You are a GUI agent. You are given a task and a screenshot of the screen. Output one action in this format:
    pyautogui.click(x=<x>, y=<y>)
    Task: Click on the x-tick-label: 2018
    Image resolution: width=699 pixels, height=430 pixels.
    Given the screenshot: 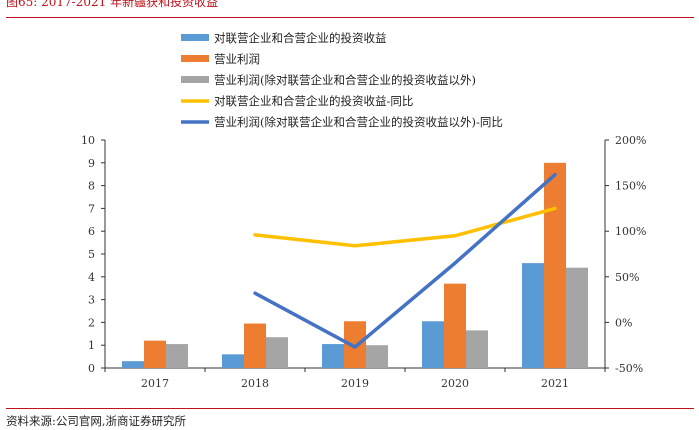 What is the action you would take?
    pyautogui.click(x=255, y=383)
    